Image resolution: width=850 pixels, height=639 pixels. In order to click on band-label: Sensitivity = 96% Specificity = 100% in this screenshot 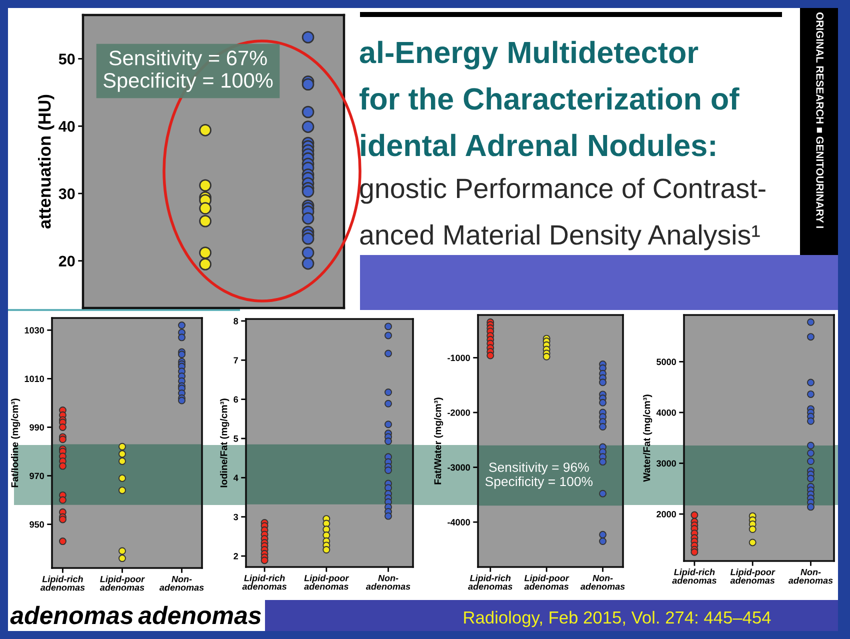, I will do `click(539, 475)`.